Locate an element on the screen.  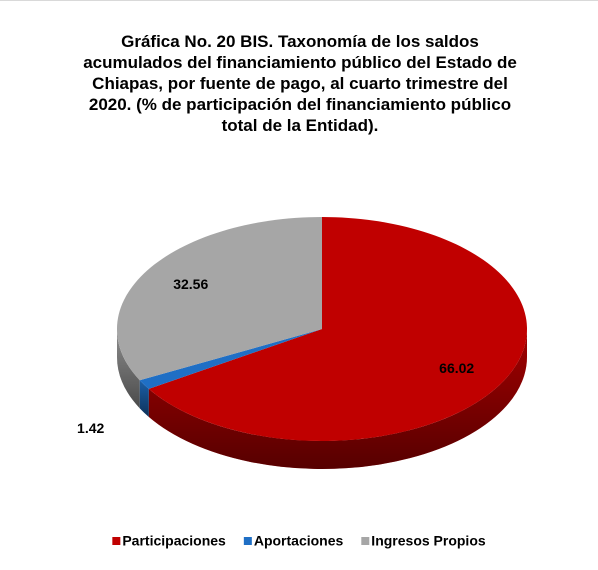
data-label: 66.02 is located at coordinates (456, 368).